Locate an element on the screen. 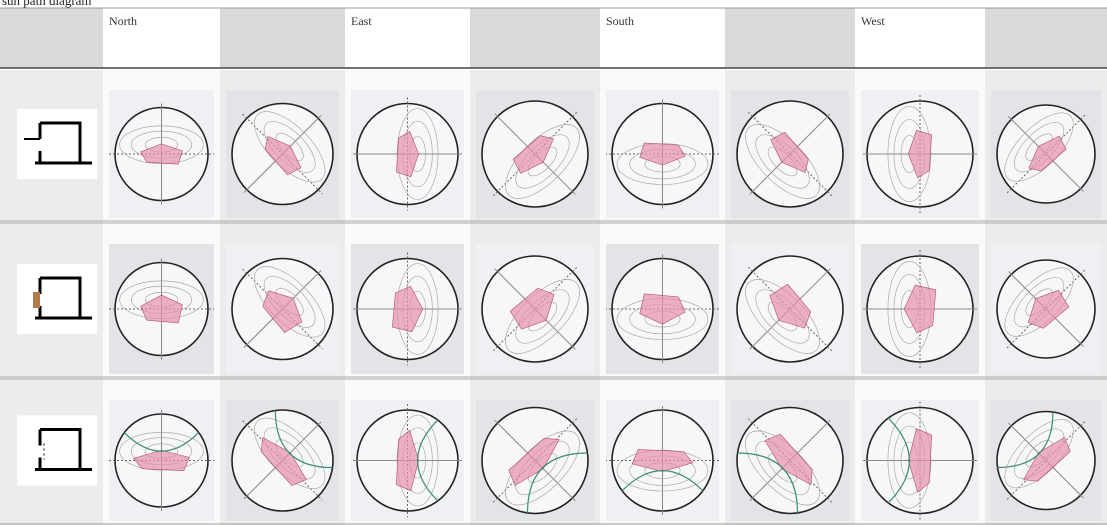 Image resolution: width=1107 pixels, height=525 pixels. caption: sun path diagram is located at coordinates (47, 4).